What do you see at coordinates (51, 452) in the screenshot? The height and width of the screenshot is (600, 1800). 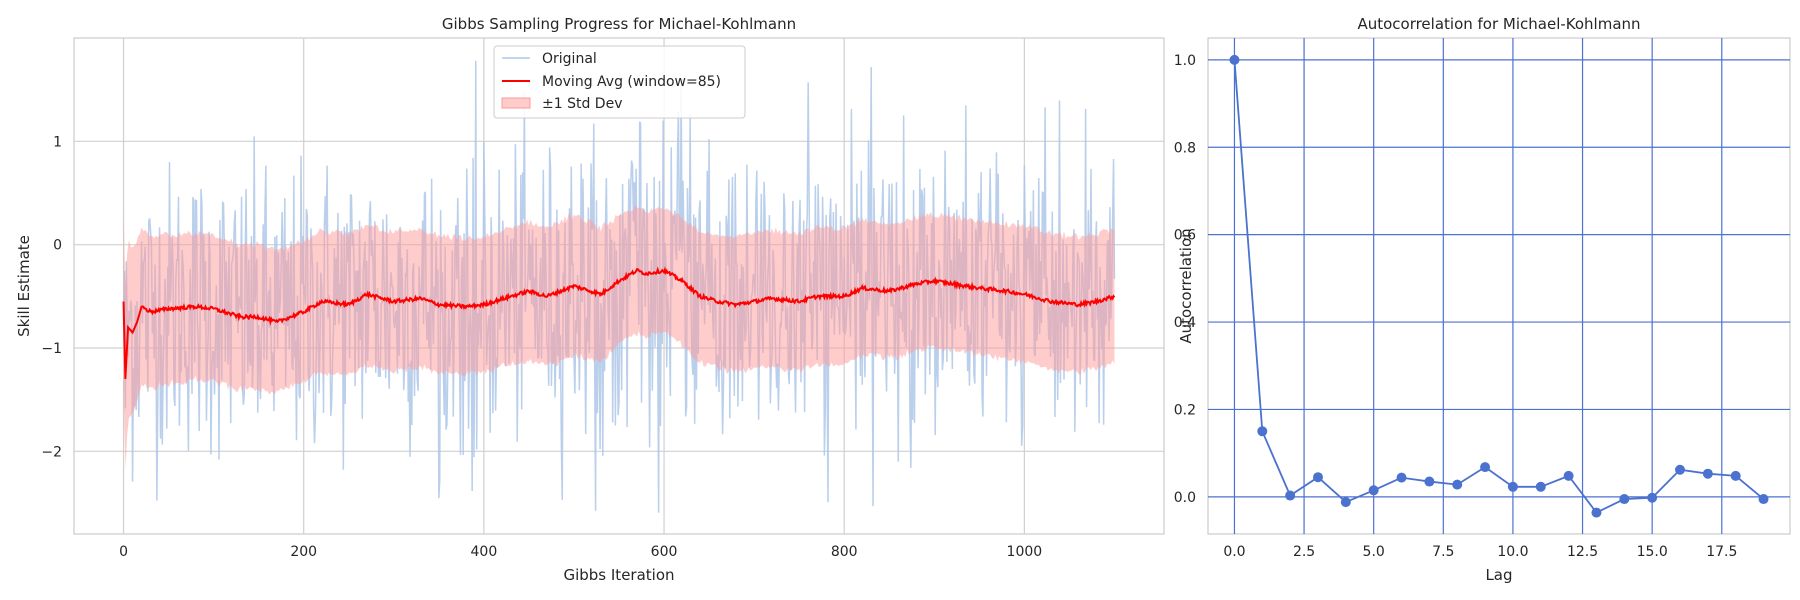 I see `gibbs-y-tick-label: −2` at bounding box center [51, 452].